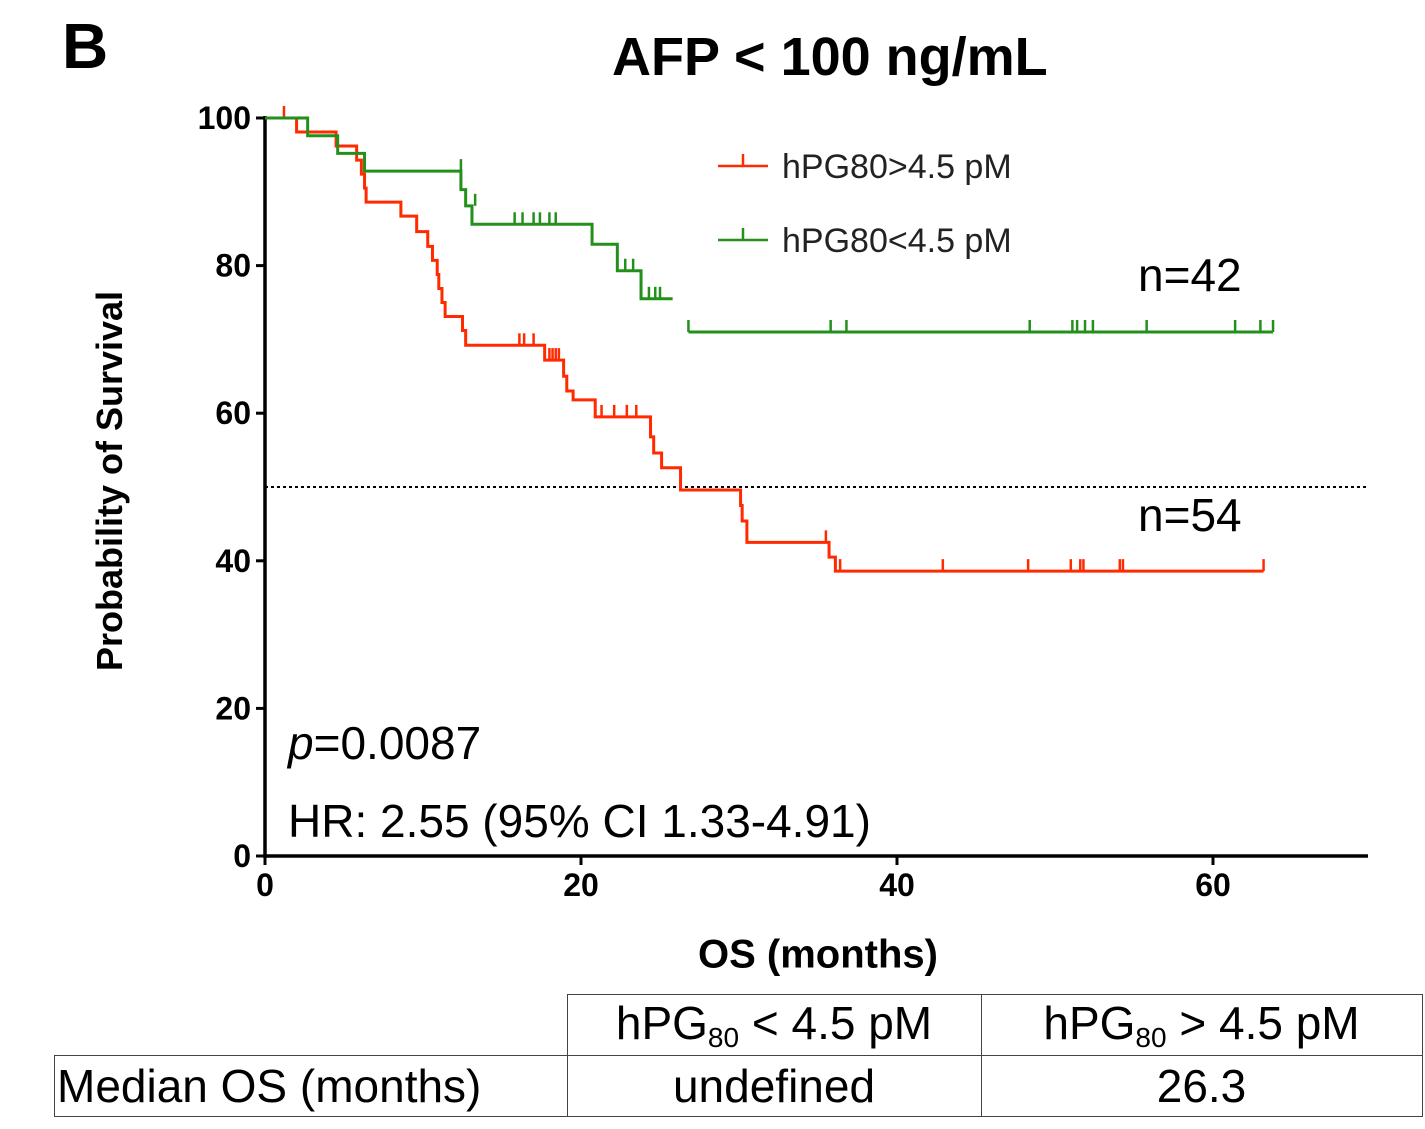 This screenshot has height=1129, width=1425. What do you see at coordinates (581, 885) in the screenshot?
I see `x-tick-label: 20` at bounding box center [581, 885].